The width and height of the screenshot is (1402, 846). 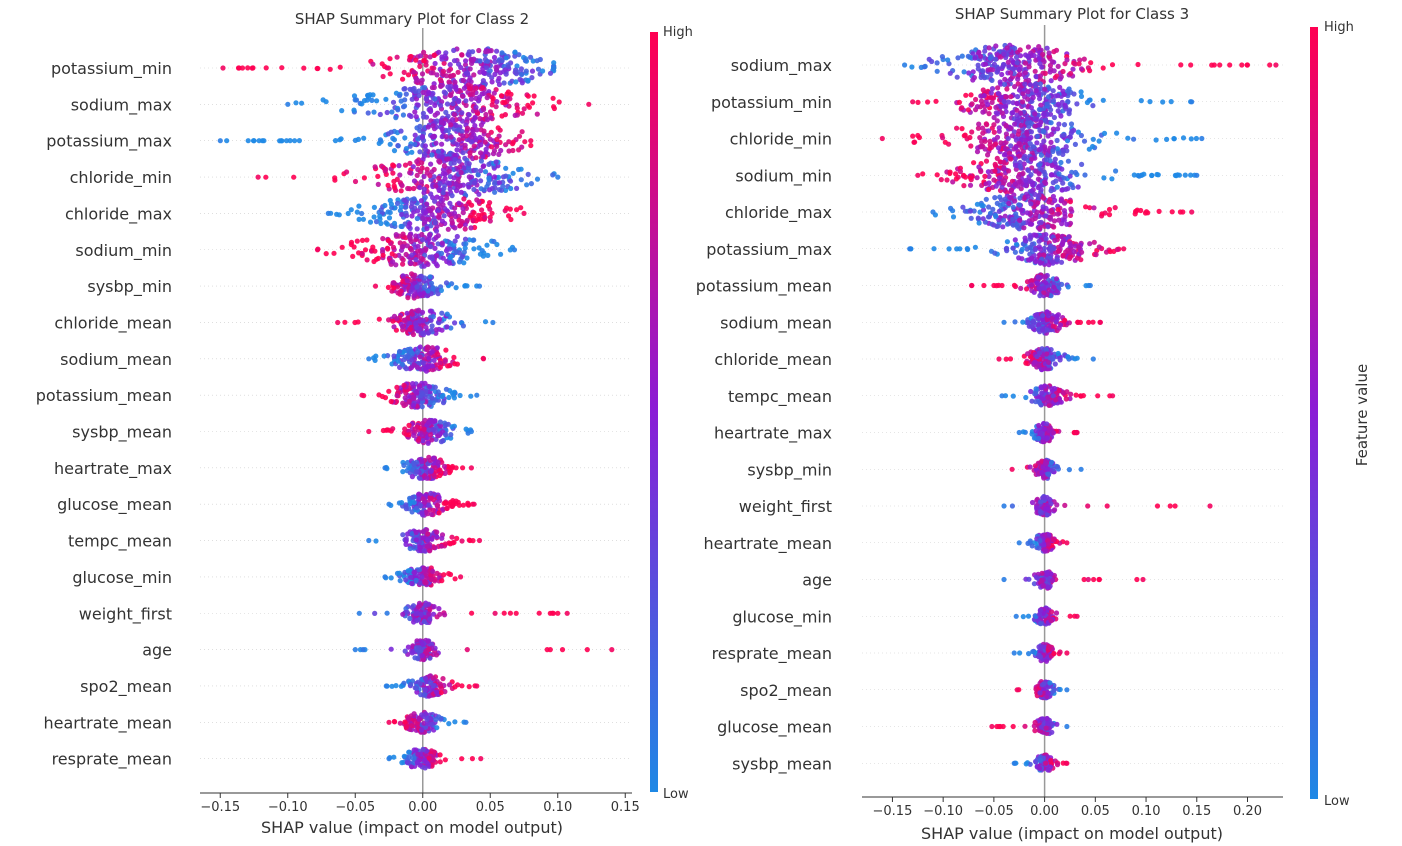 What do you see at coordinates (114, 505) in the screenshot?
I see `feature-label: glucose_mean` at bounding box center [114, 505].